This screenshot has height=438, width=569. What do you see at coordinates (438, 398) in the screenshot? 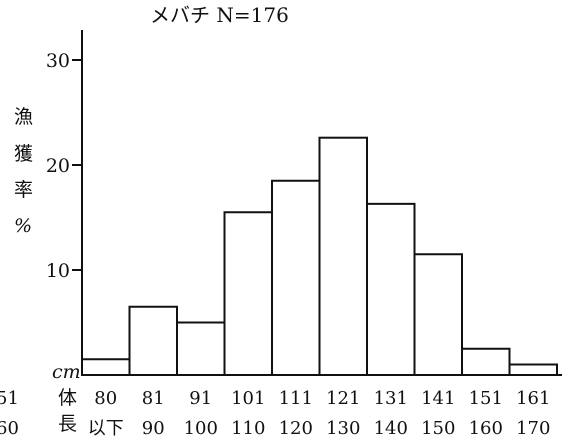
I see `x-tick-label-top: 141` at bounding box center [438, 398].